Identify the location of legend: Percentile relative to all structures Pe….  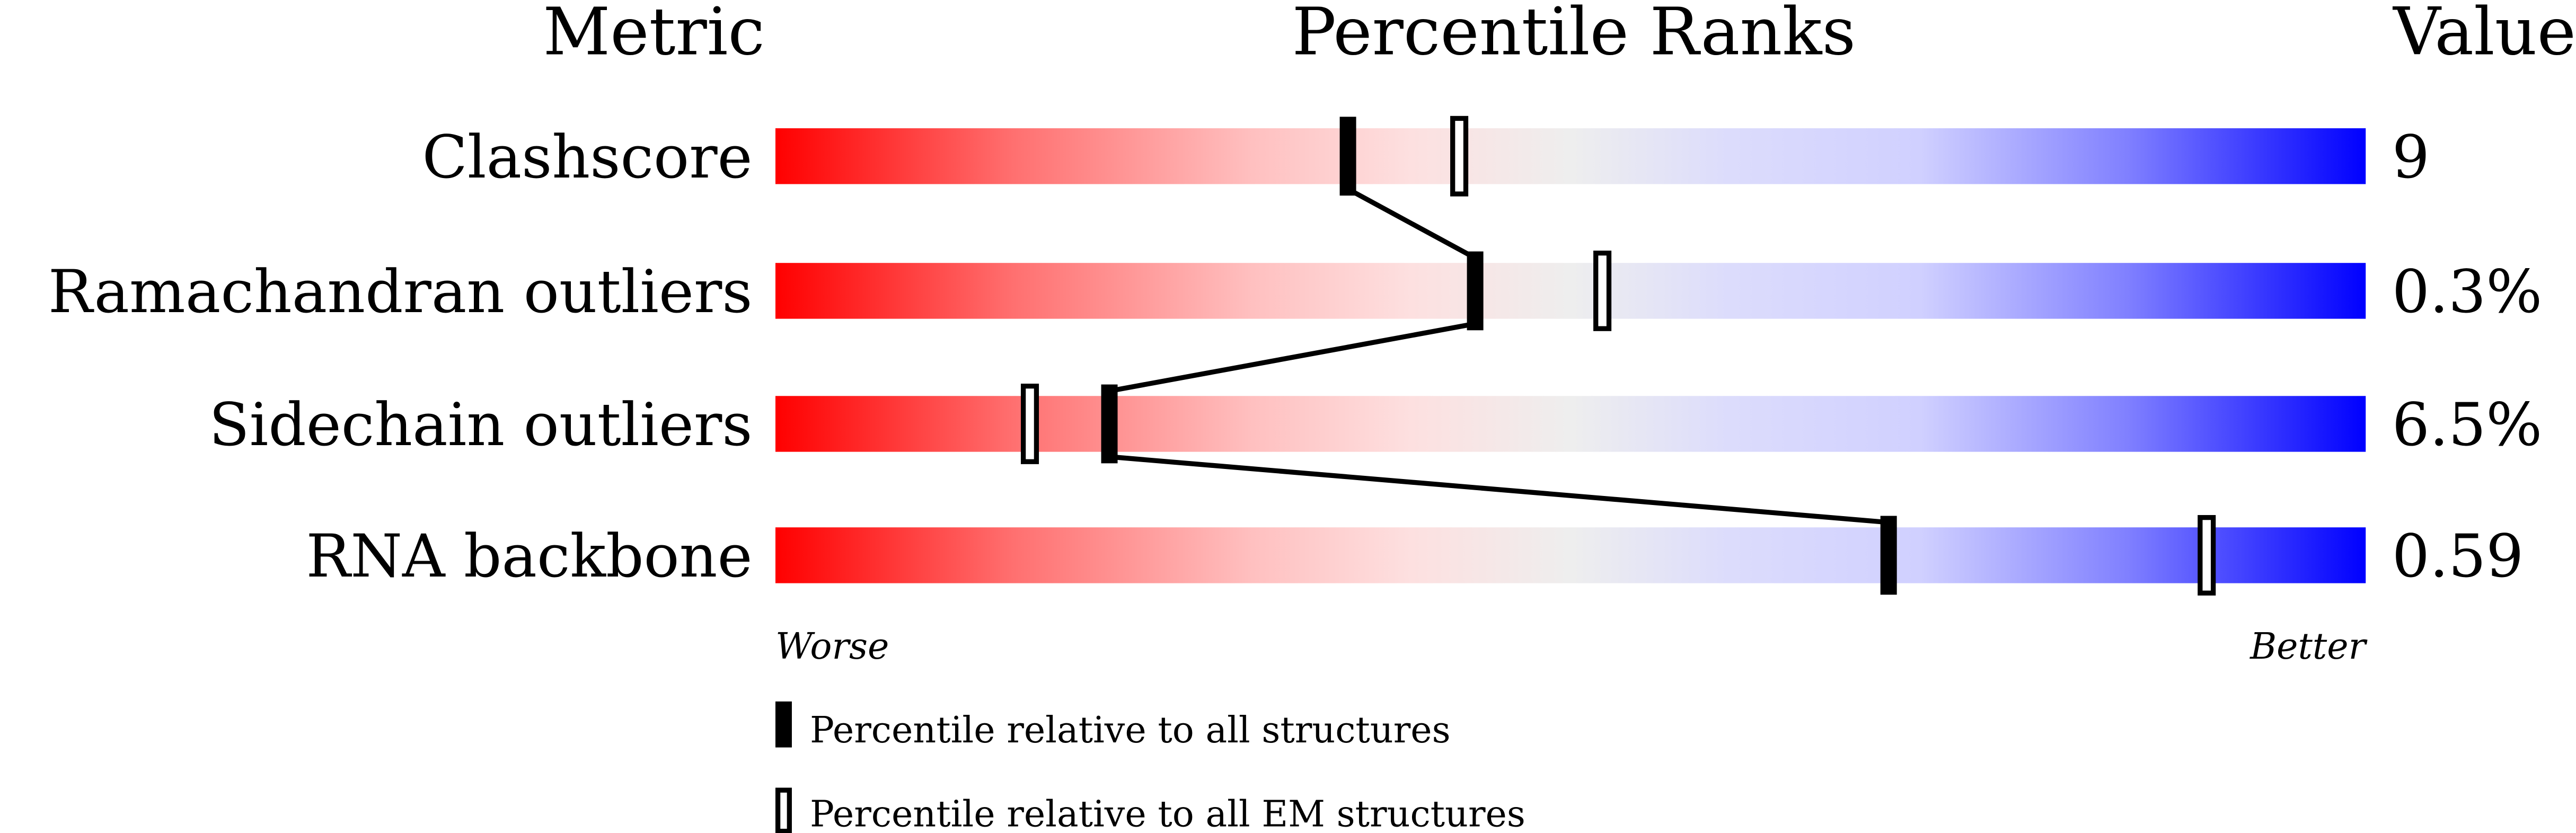
(1150, 767).